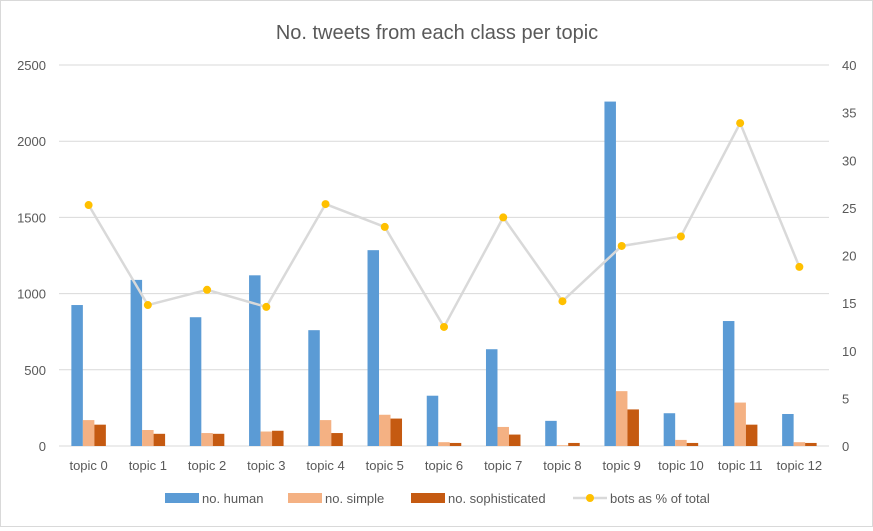  What do you see at coordinates (622, 465) in the screenshot?
I see `x-axis-tick-label: topic 9` at bounding box center [622, 465].